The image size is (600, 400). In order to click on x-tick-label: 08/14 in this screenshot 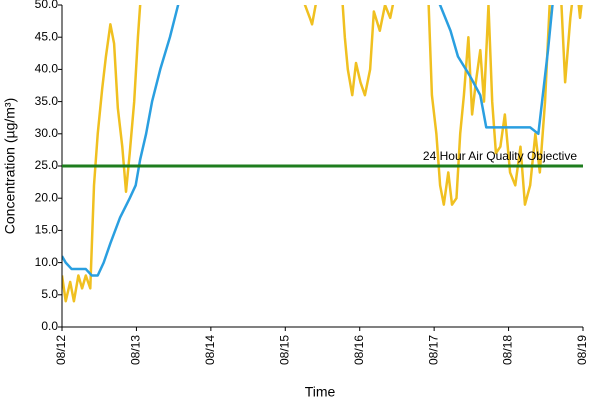, I will do `click(210, 350)`.